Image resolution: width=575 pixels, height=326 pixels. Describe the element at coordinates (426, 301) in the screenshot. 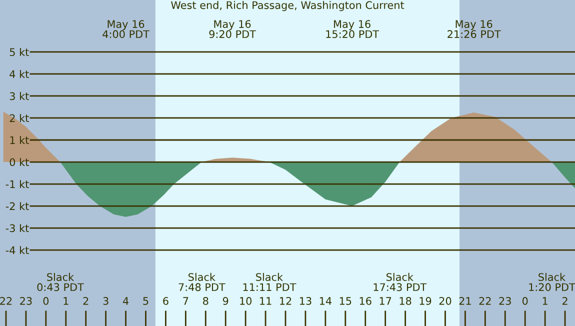

I see `x-tick-label: 19` at that location.